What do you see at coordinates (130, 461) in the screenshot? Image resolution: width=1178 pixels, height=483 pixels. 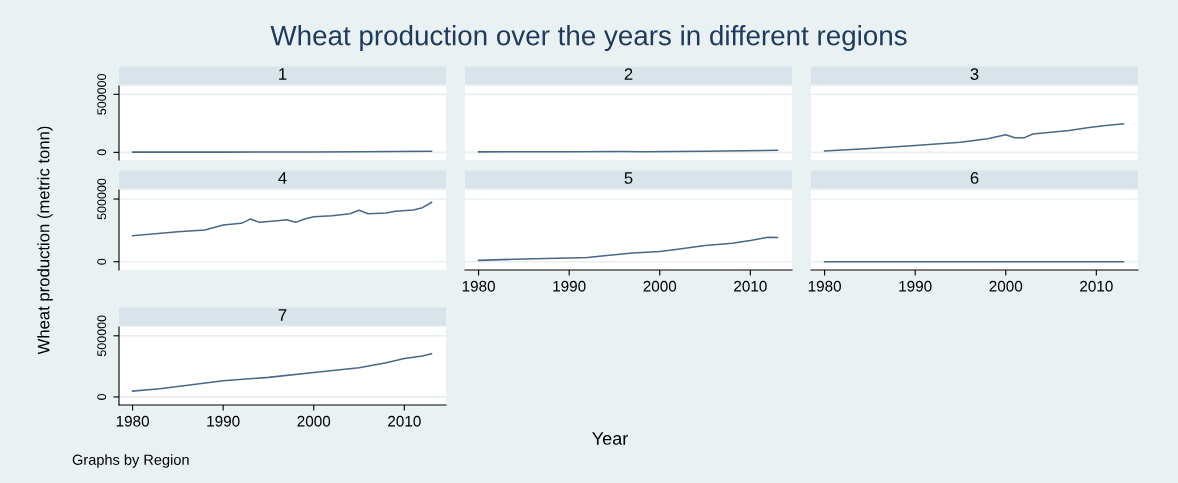 I see `text: Graphs by Region` at bounding box center [130, 461].